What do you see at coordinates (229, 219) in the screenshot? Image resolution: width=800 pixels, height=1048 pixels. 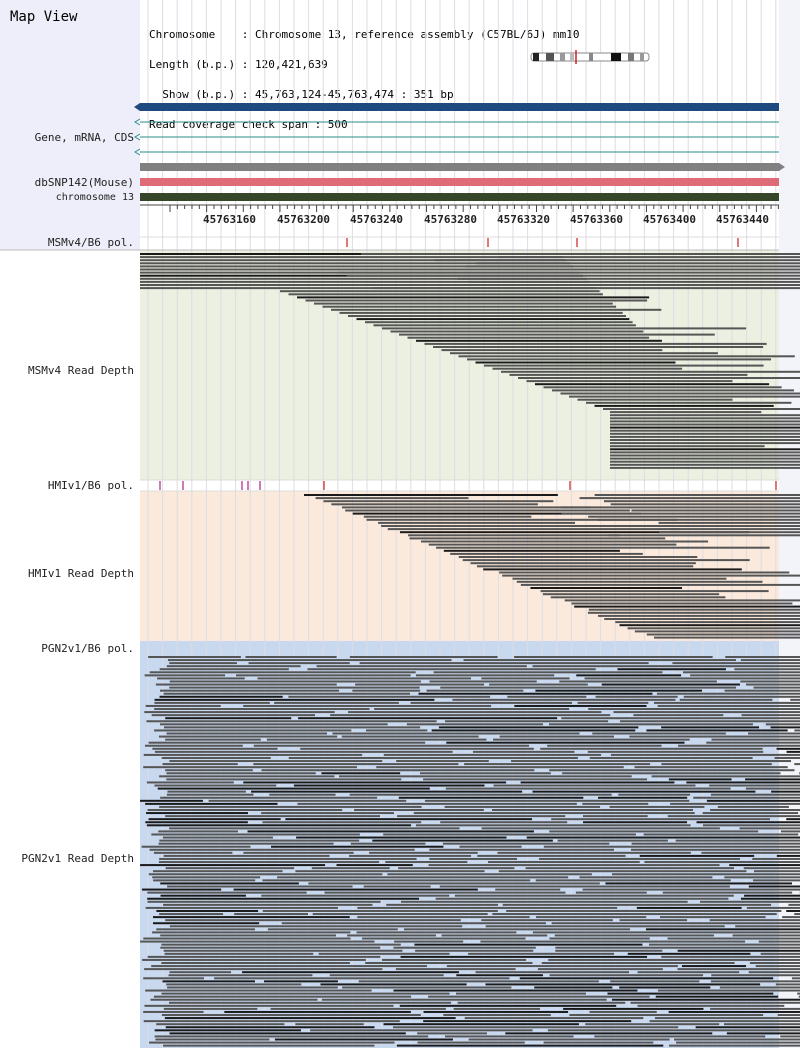 I see `ruler-tick-label: 45763160` at bounding box center [229, 219].